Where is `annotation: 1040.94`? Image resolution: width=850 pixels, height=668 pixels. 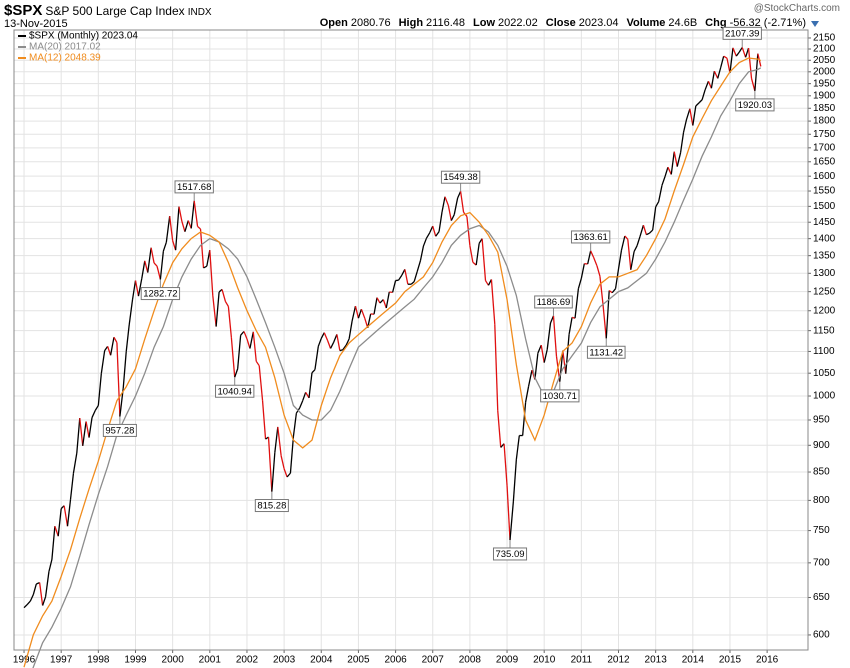 annotation: 1040.94 is located at coordinates (235, 391).